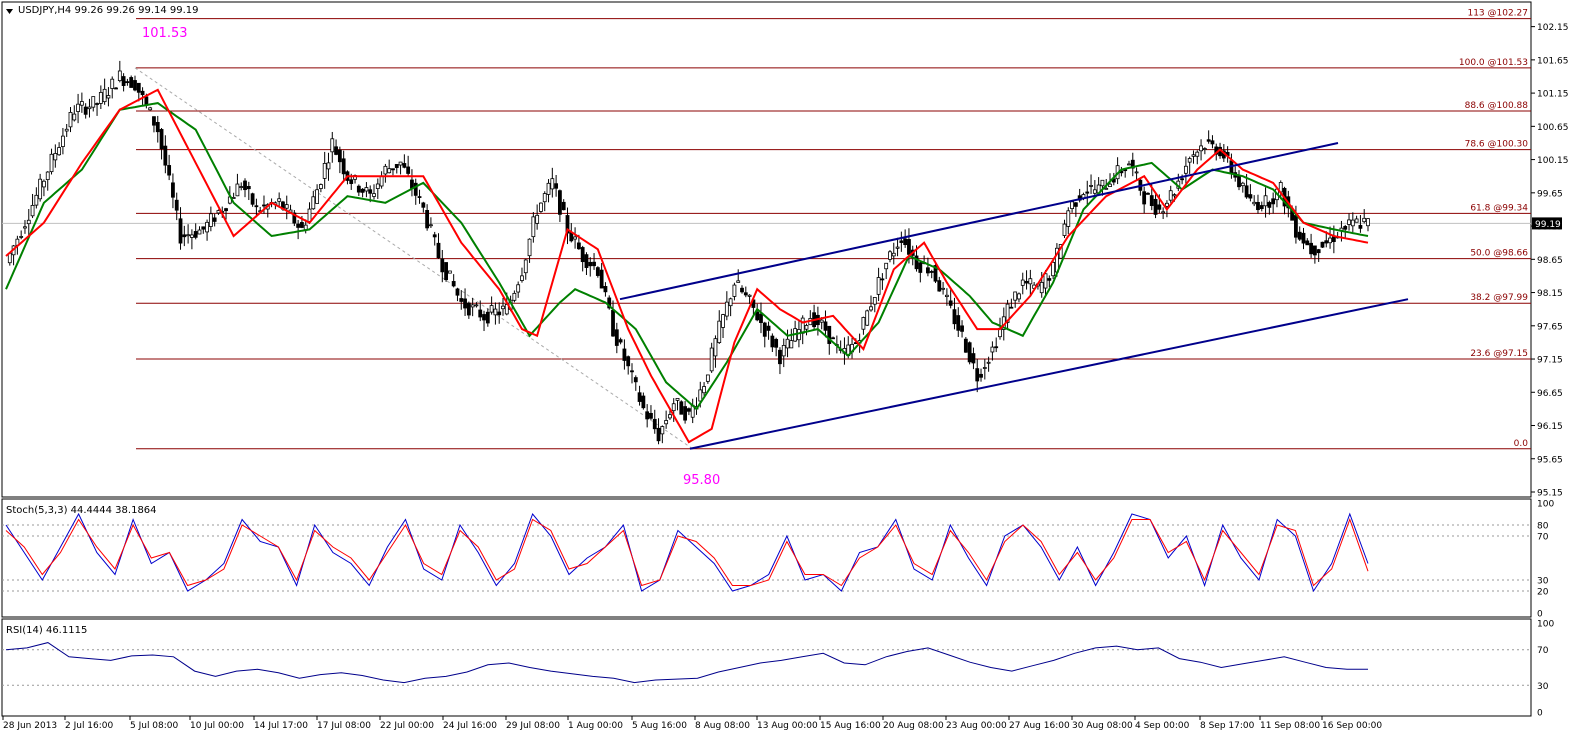 Image resolution: width=1596 pixels, height=750 pixels. I want to click on time-axis-label: 8 Sep 17:00, so click(1227, 726).